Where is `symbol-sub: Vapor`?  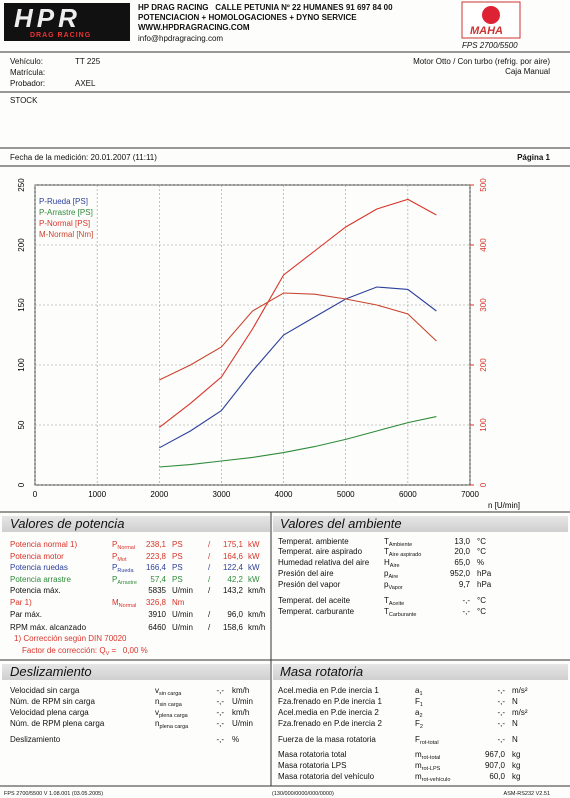 symbol-sub: Vapor is located at coordinates (395, 588).